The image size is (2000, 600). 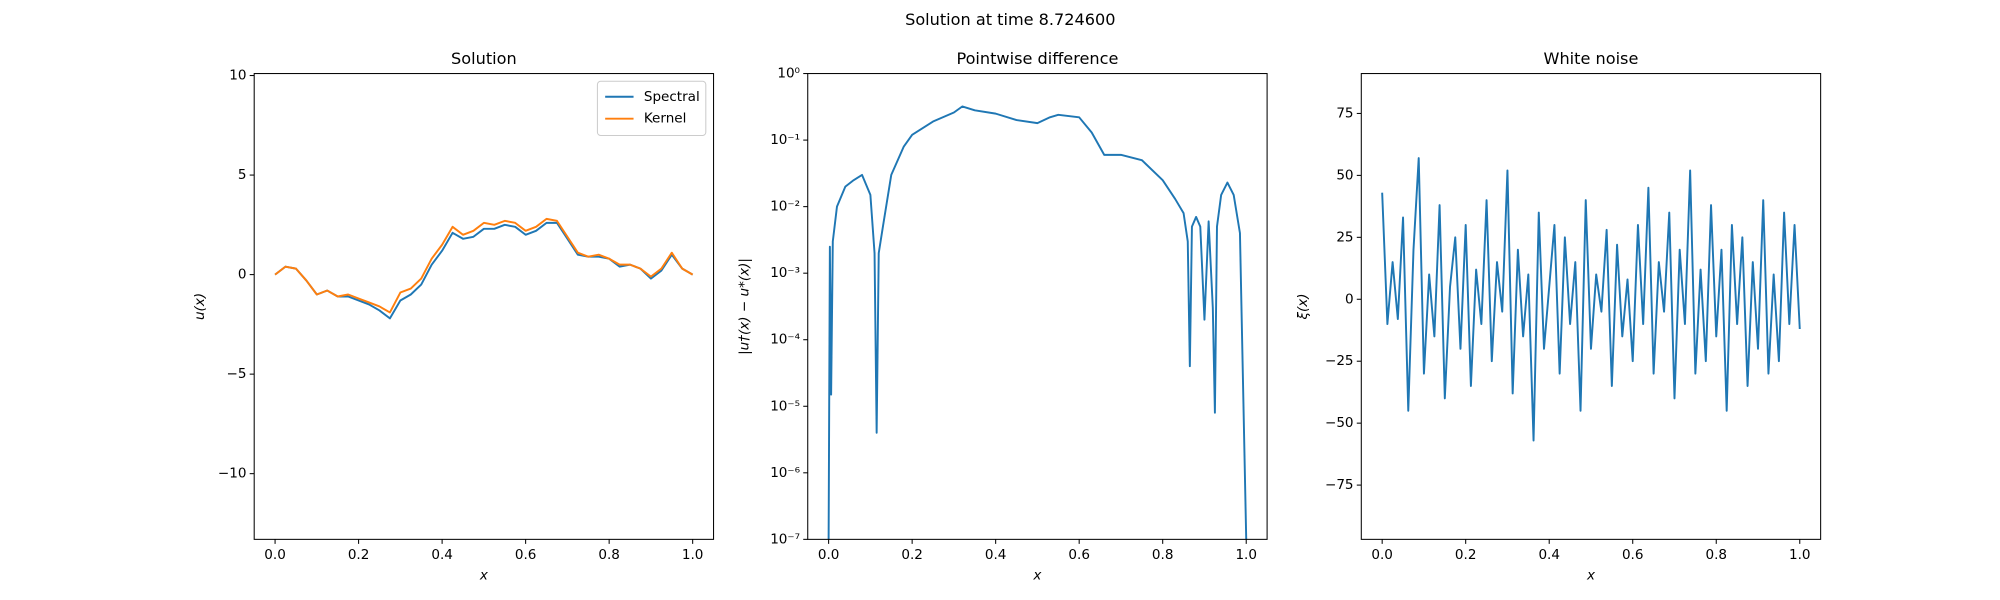 What do you see at coordinates (232, 474) in the screenshot?
I see `y-tick-label: −10` at bounding box center [232, 474].